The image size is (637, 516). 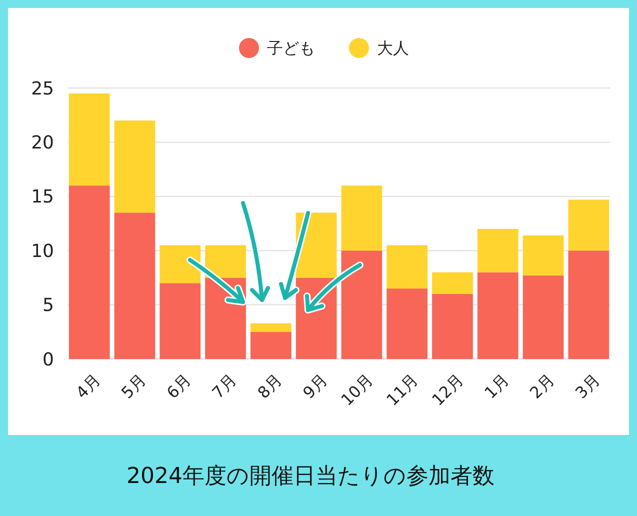 What do you see at coordinates (178, 386) in the screenshot?
I see `x-tick-label: 6月` at bounding box center [178, 386].